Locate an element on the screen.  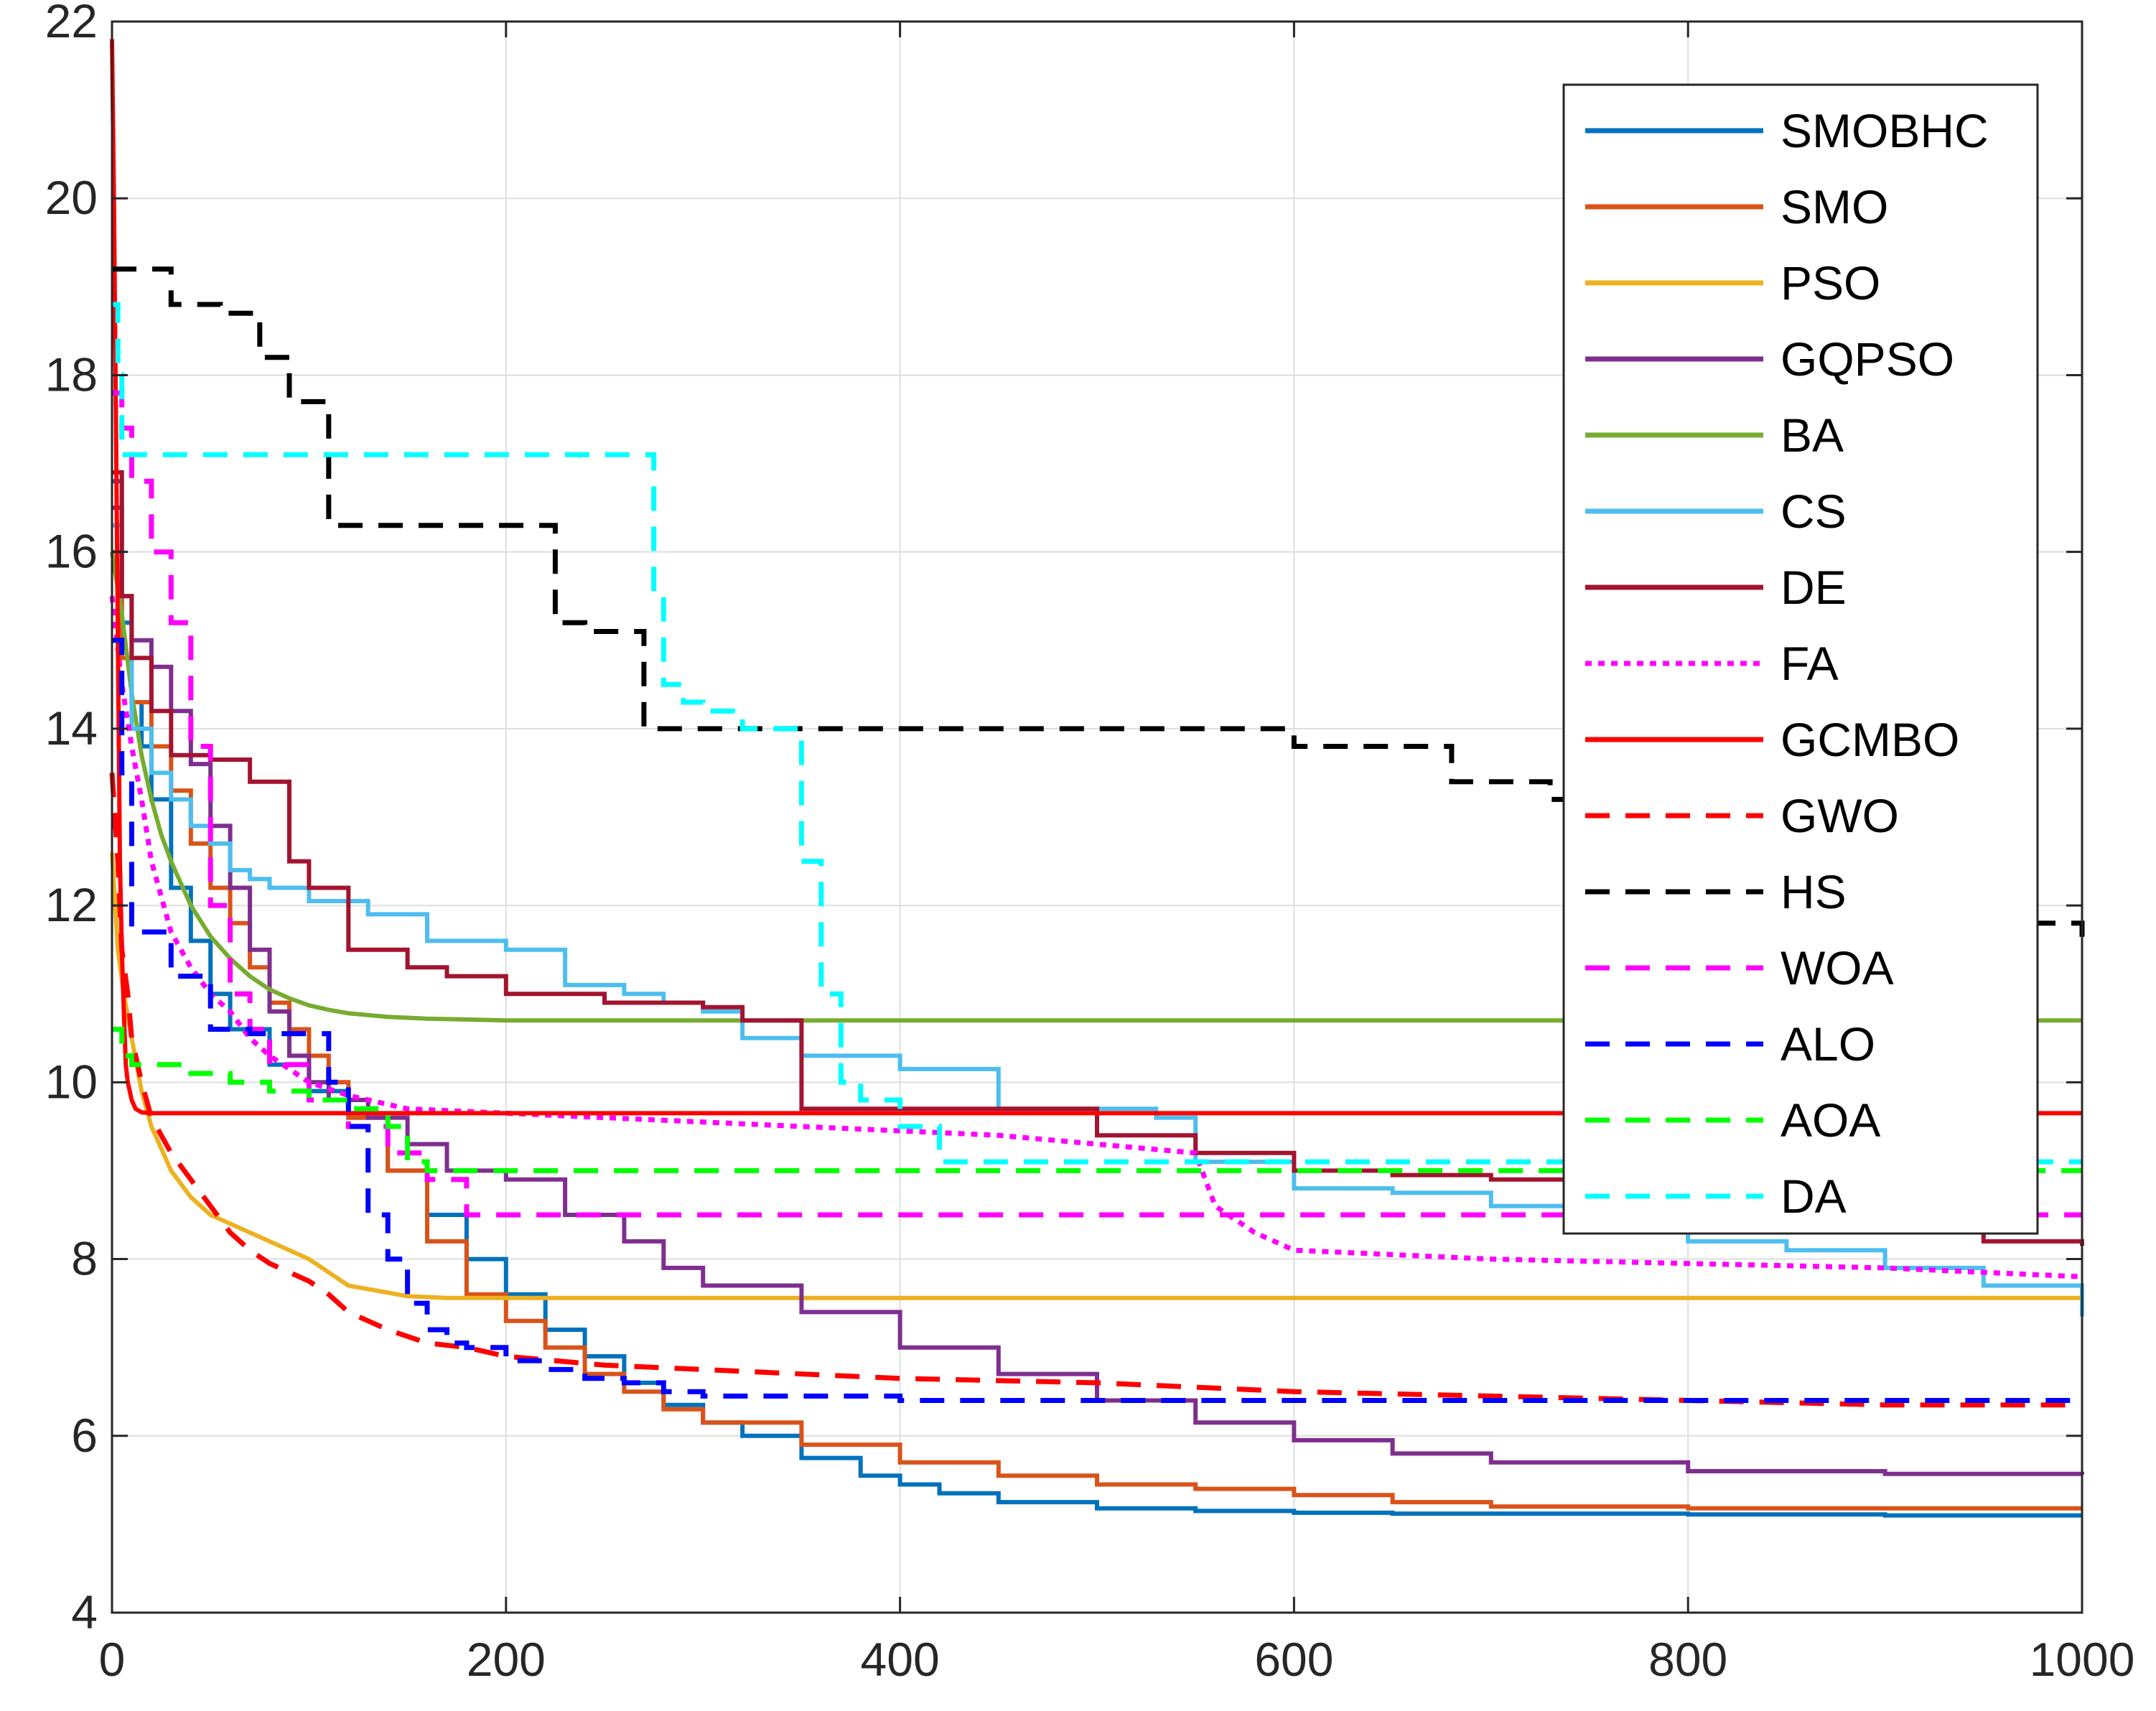
y-tick-label: 16 is located at coordinates (71, 551).